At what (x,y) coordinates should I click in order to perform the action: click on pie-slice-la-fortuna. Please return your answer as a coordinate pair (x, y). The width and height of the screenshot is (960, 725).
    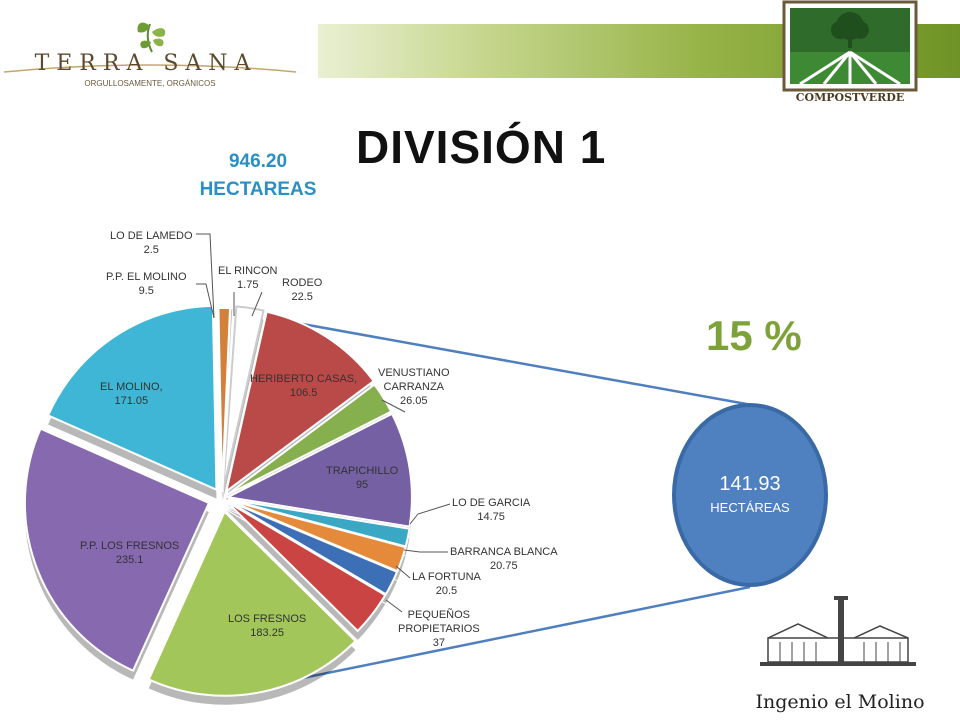
    Looking at the image, I should click on (312, 547).